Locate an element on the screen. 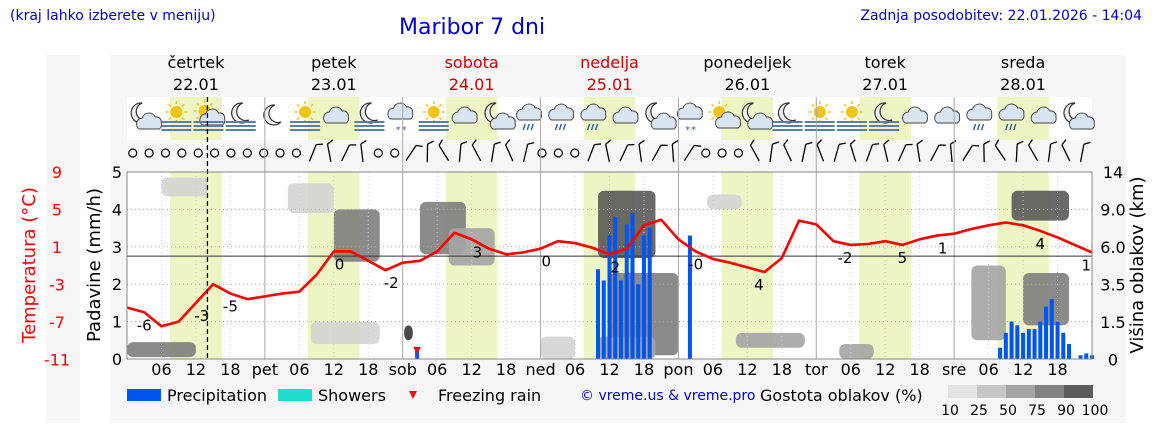  temperature-tick-label: -11 is located at coordinates (57, 360).